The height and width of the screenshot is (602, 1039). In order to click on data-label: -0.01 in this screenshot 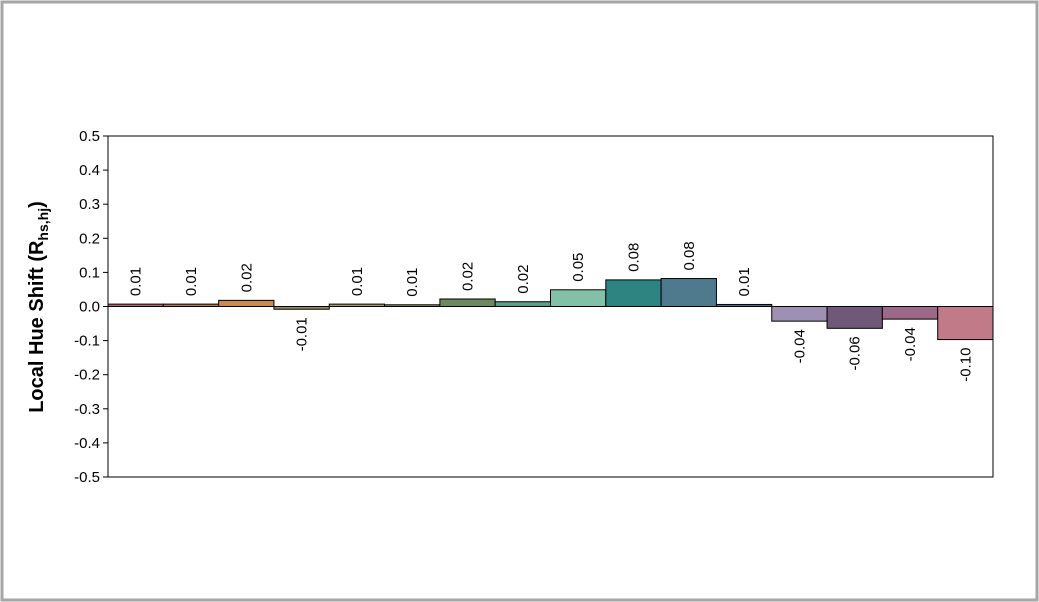, I will do `click(302, 334)`.